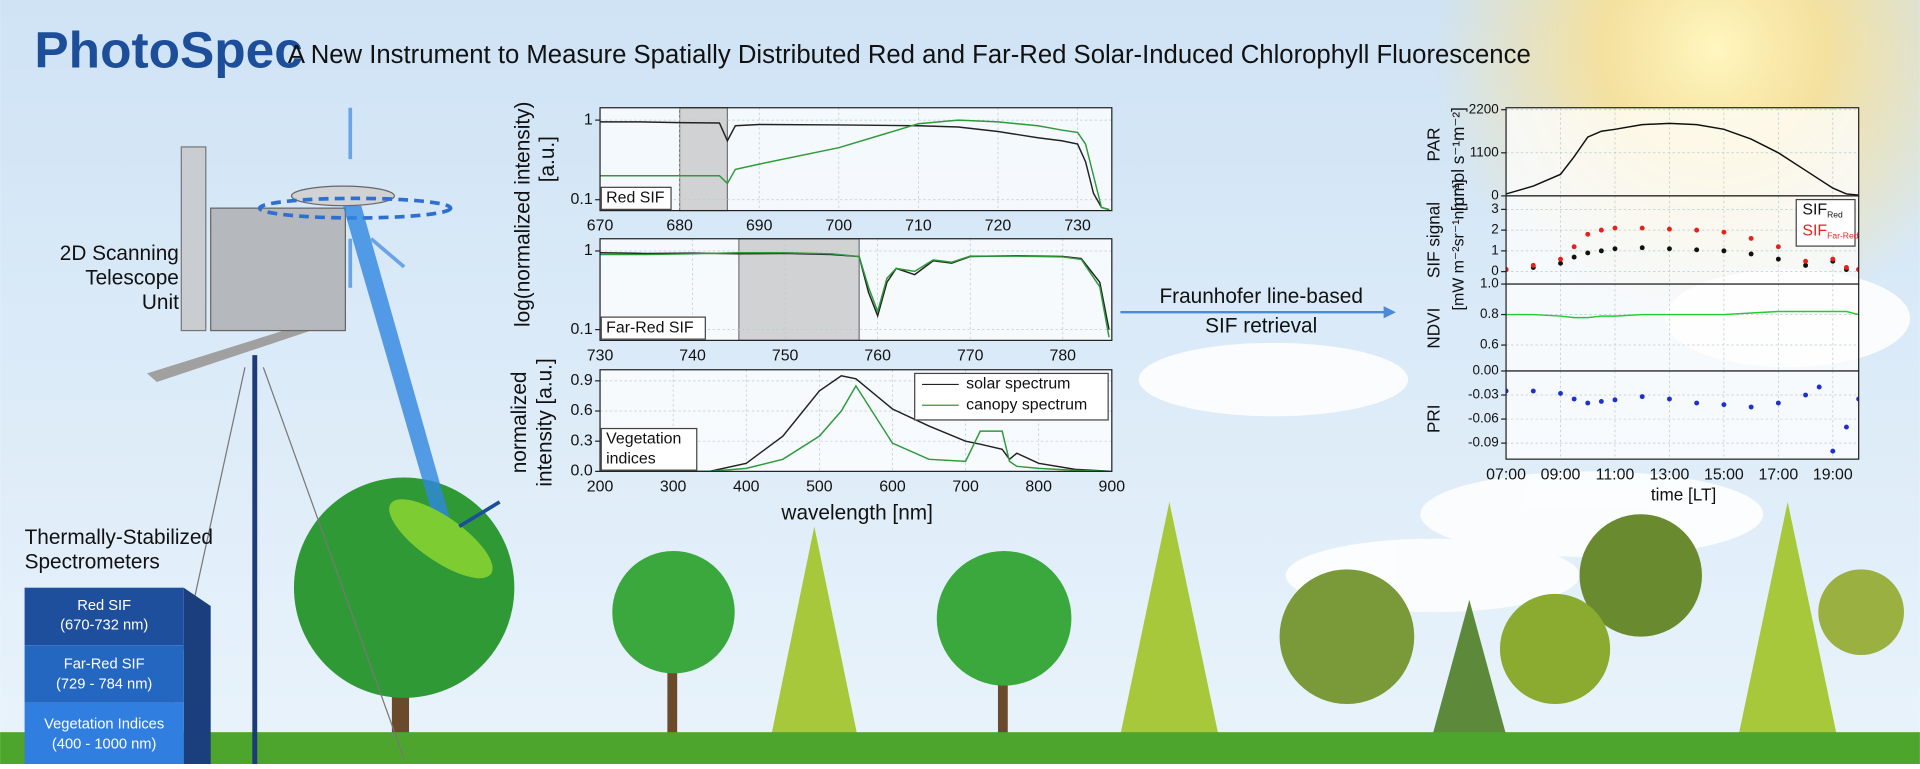  Describe the element at coordinates (523, 214) in the screenshot. I see `y-axis-label: log(normalized intensity)` at that location.